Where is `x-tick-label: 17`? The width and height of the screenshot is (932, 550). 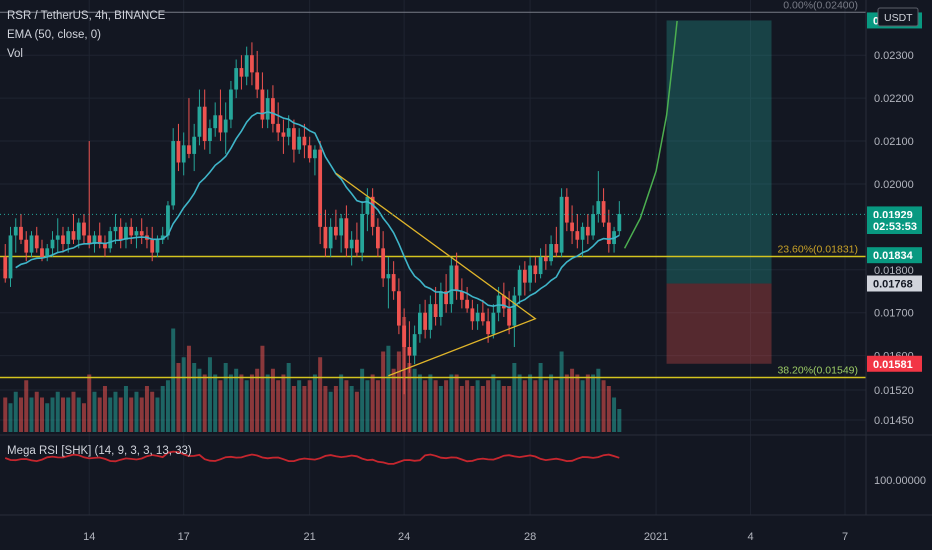 x-tick-label: 17 is located at coordinates (184, 537).